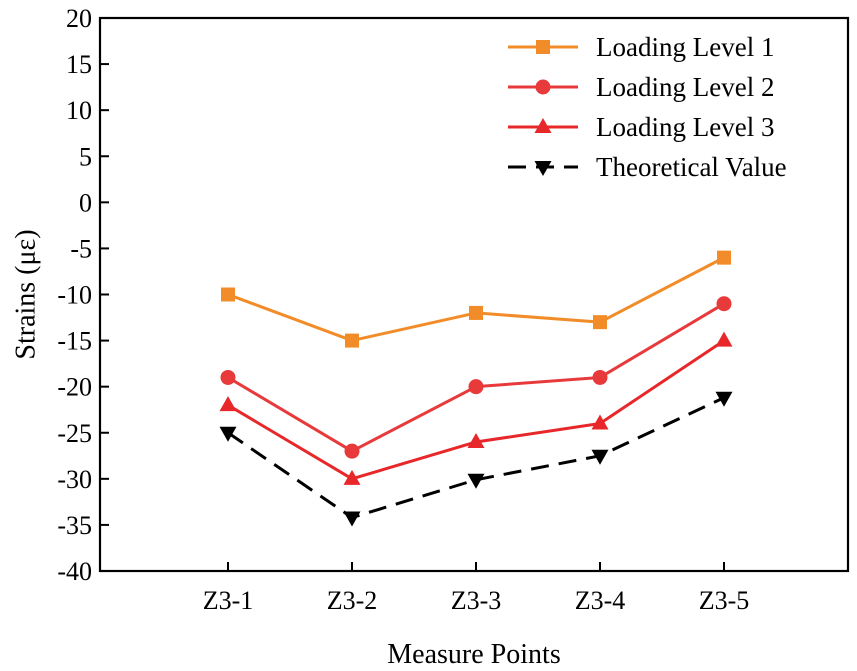  I want to click on y-tick-label: -20, so click(74, 387).